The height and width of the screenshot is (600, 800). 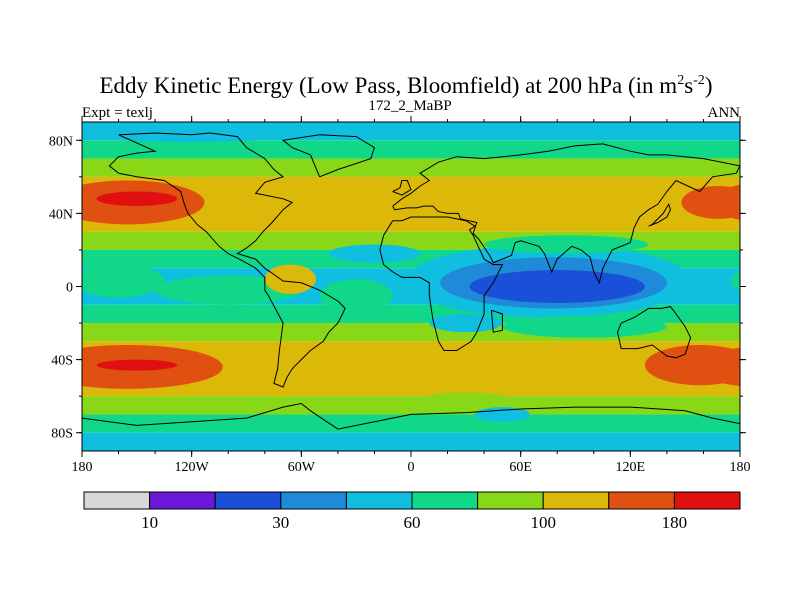 What do you see at coordinates (61, 141) in the screenshot?
I see `y-tick-label-0: 80N` at bounding box center [61, 141].